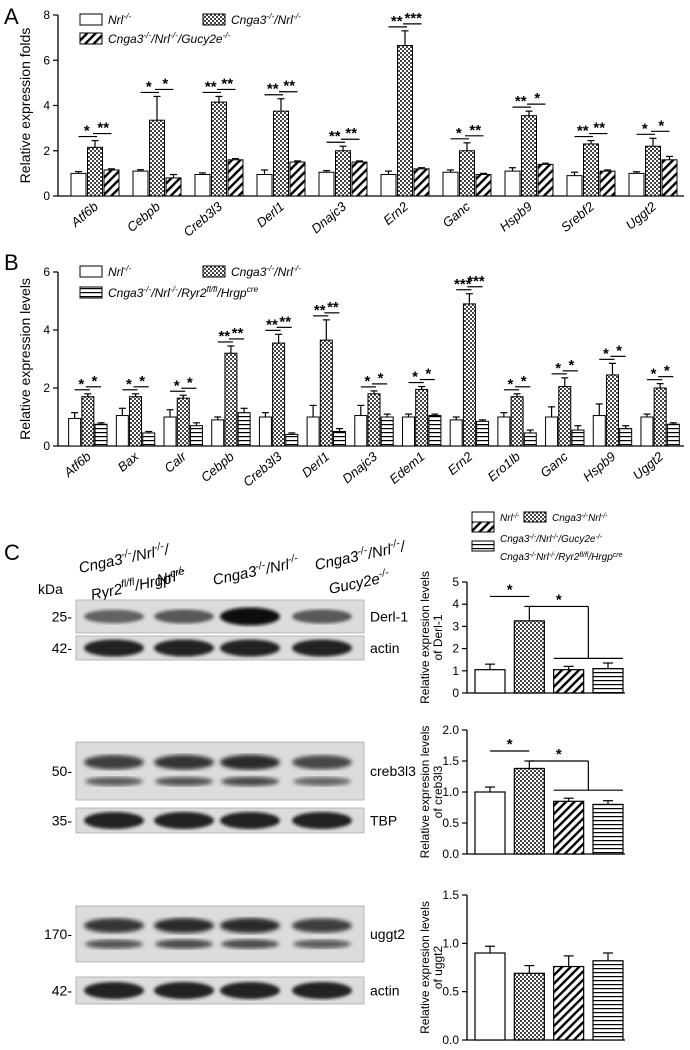 This screenshot has width=690, height=1050. What do you see at coordinates (62, 648) in the screenshot?
I see `blot-kda-marker: 42-` at bounding box center [62, 648].